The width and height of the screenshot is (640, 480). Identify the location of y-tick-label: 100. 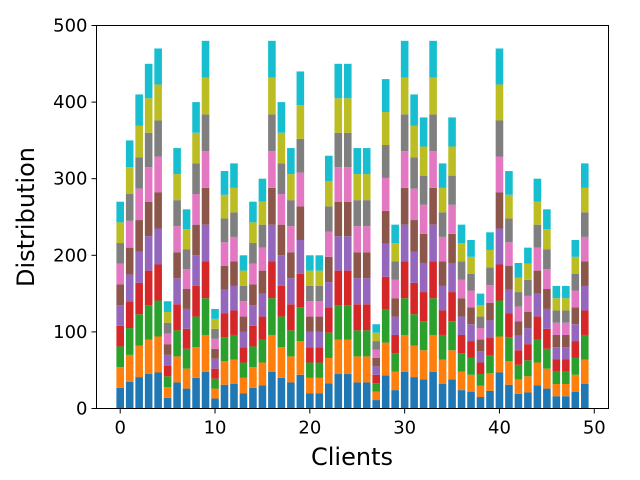
(70, 332).